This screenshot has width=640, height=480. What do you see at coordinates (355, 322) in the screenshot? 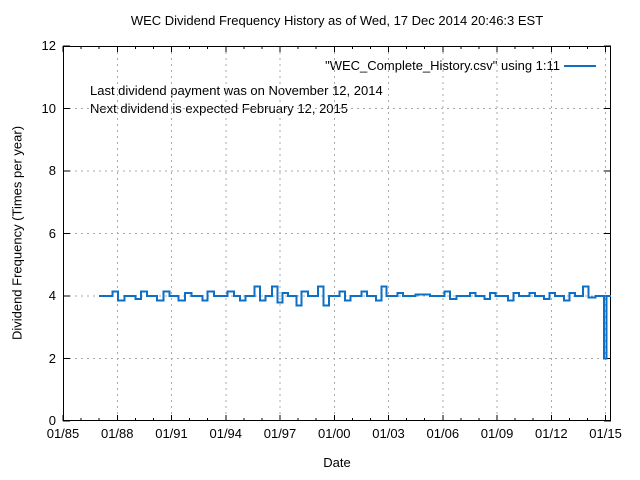
I see `data-line` at bounding box center [355, 322].